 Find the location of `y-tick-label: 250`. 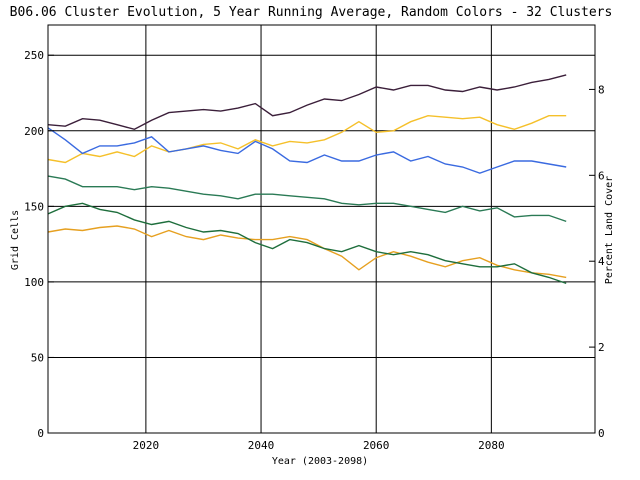

y-tick-label: 250 is located at coordinates (34, 55).